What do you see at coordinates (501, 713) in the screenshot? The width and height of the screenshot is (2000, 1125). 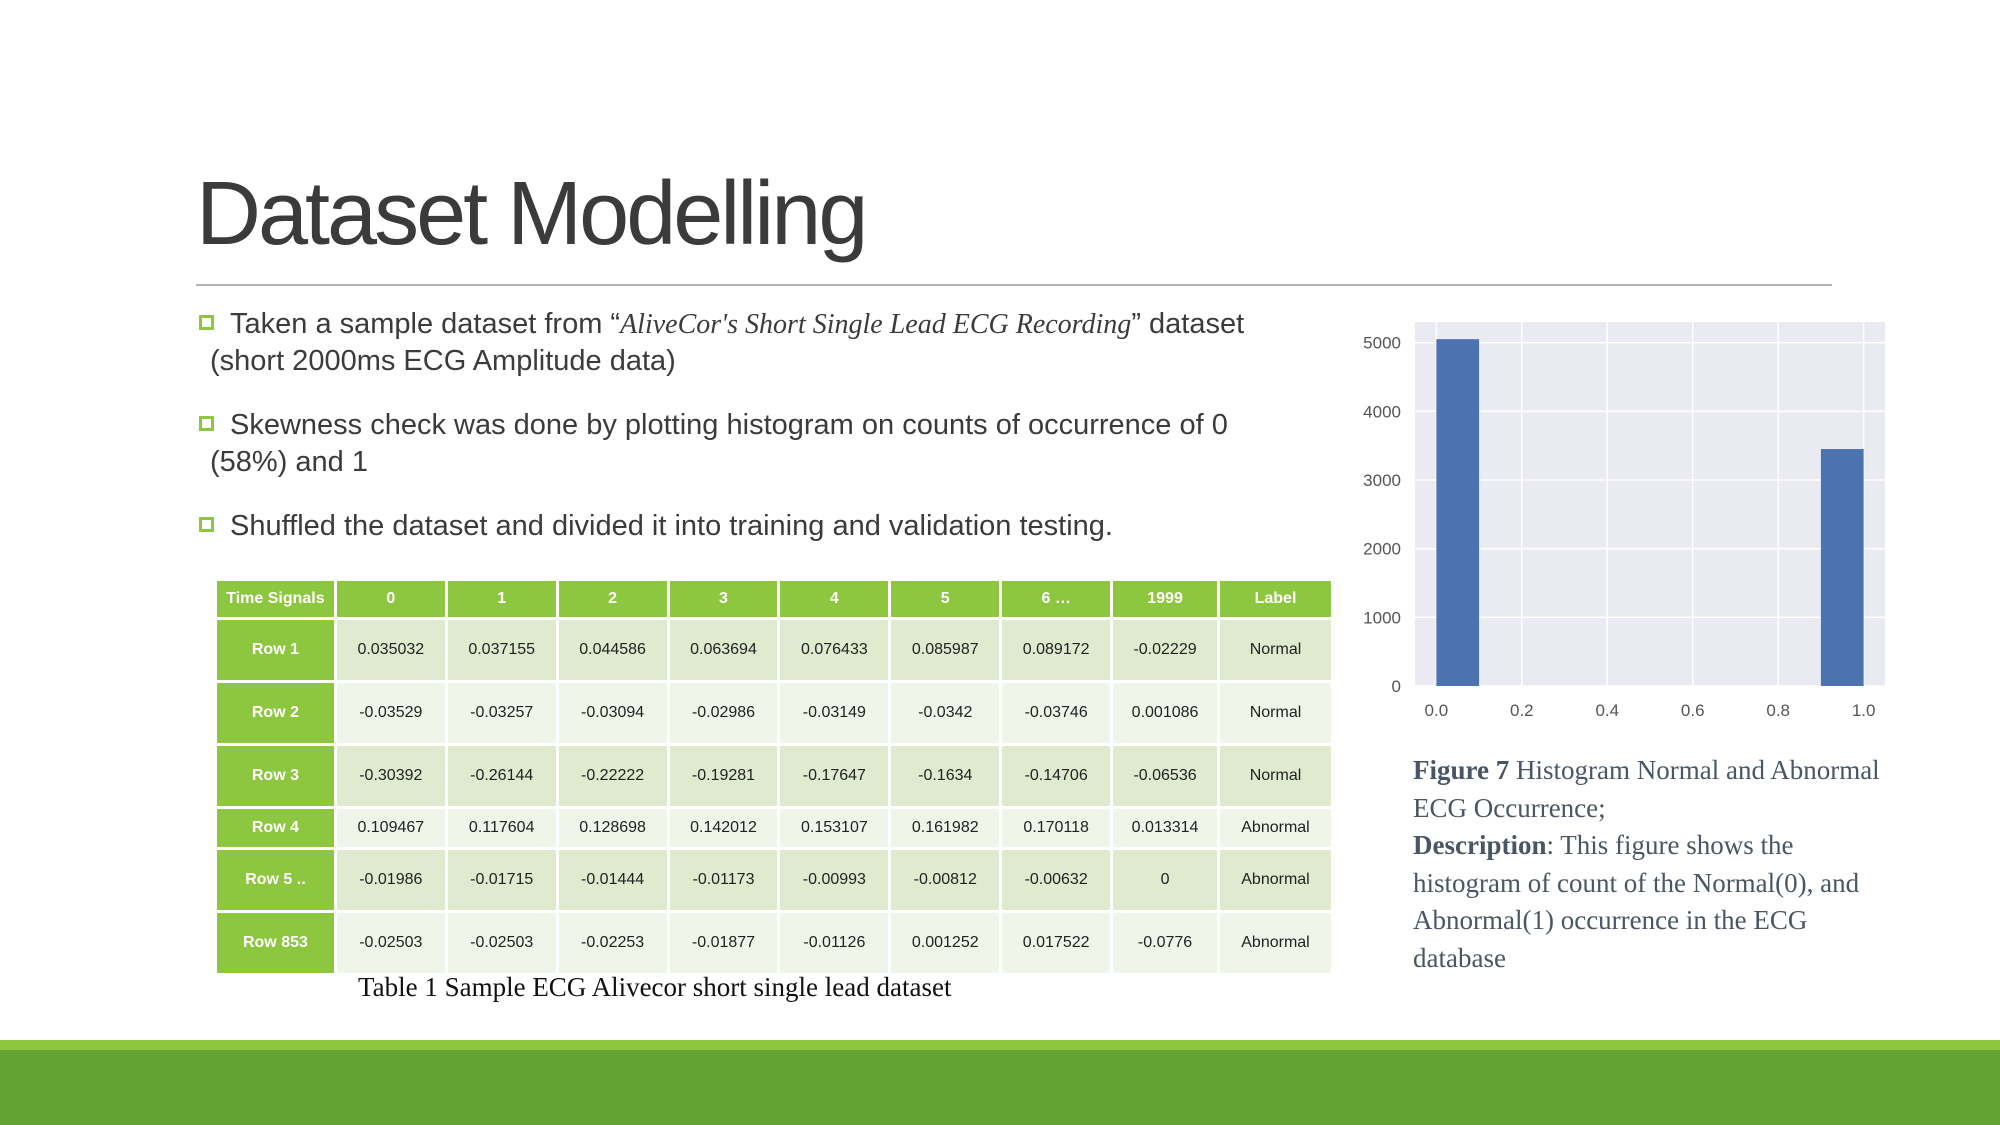 I see `table-cell: -0.03257` at bounding box center [501, 713].